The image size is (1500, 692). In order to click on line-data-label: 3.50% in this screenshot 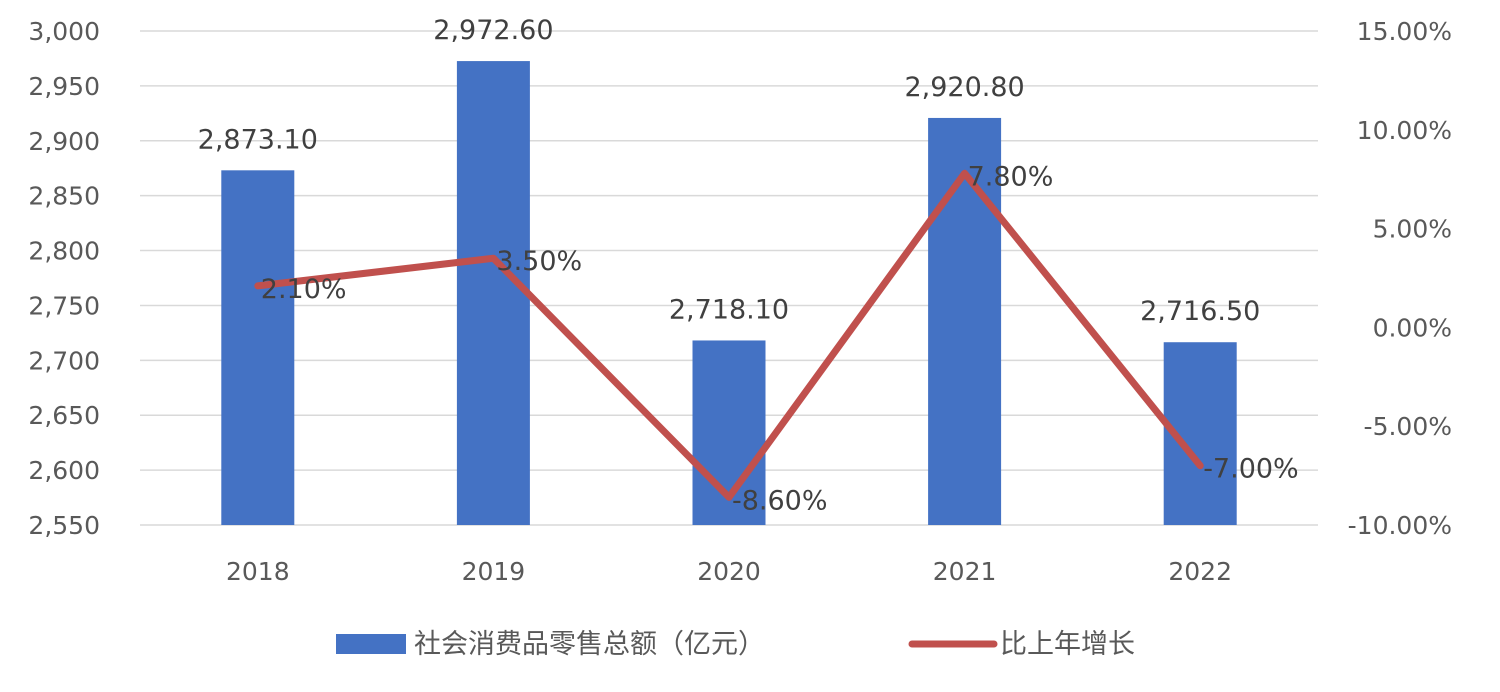, I will do `click(539, 261)`.